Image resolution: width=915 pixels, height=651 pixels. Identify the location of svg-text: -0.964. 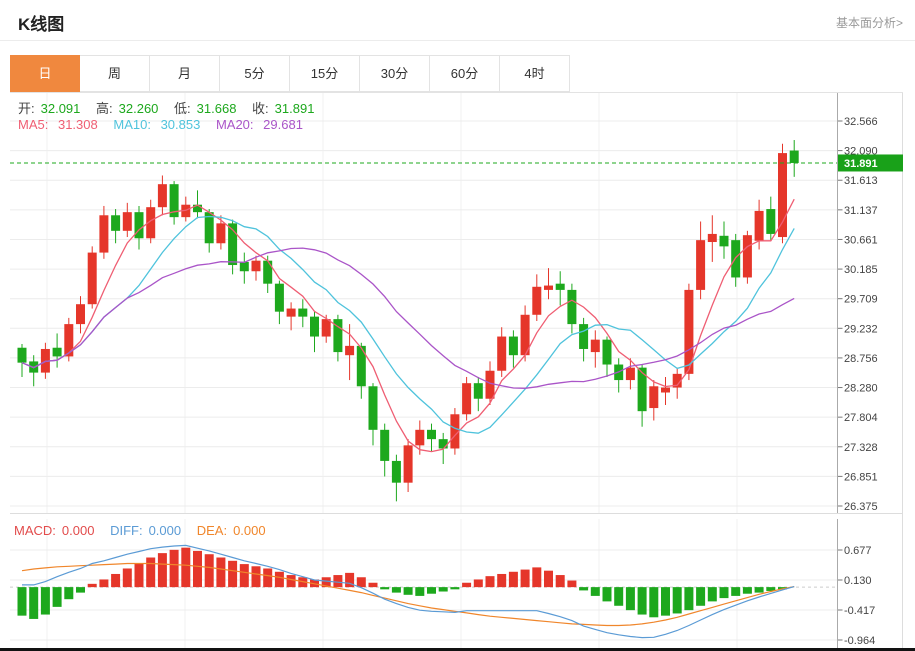
(859, 641).